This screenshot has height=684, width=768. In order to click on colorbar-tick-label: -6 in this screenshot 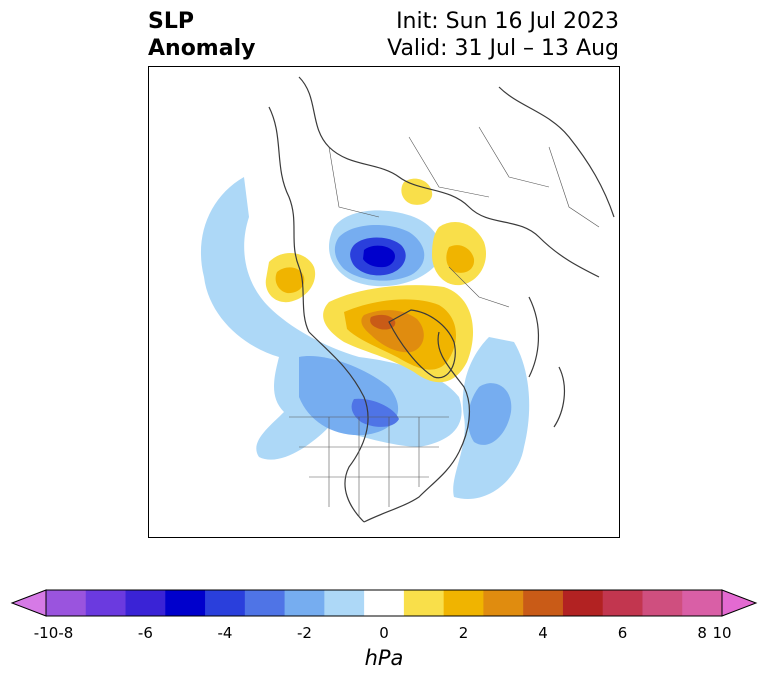, I will do `click(145, 633)`.